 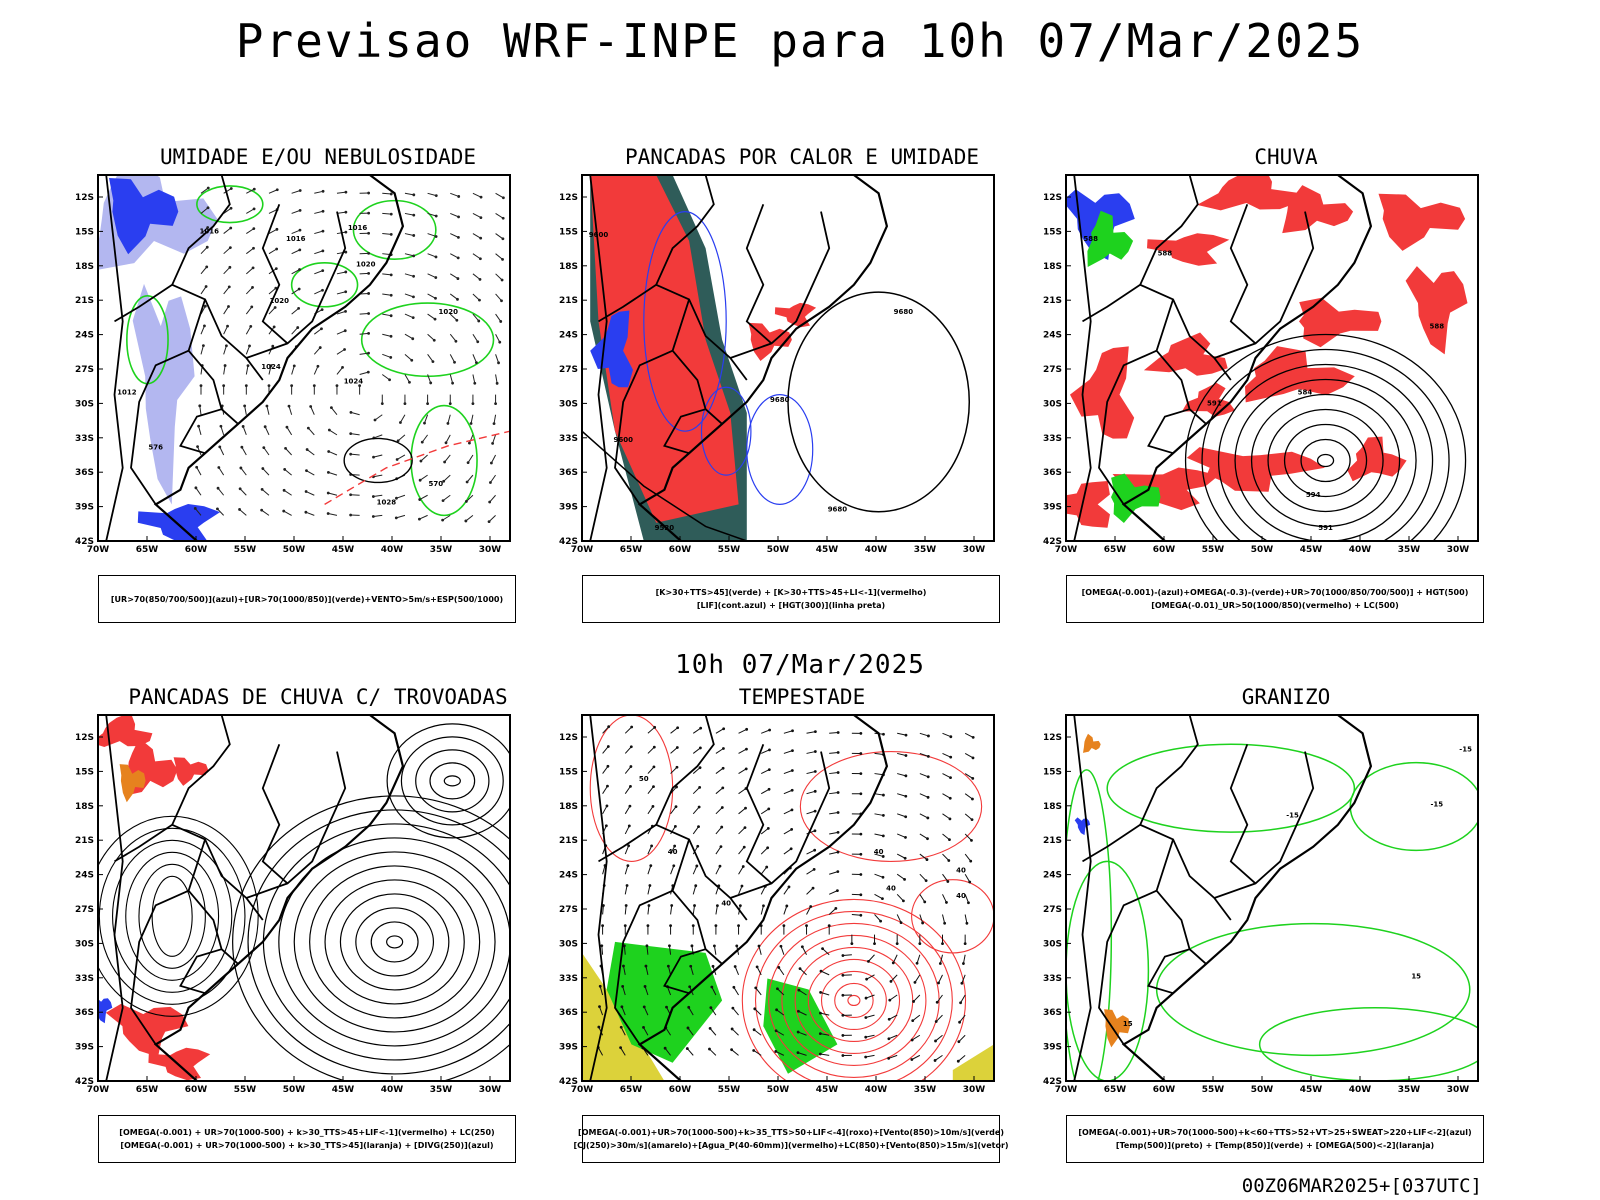 What do you see at coordinates (568, 301) in the screenshot?
I see `lat-tick-label: 21S` at bounding box center [568, 301].